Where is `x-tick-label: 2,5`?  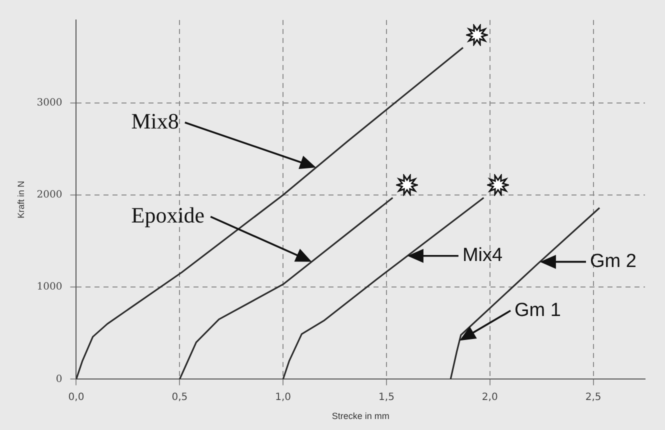
x-tick-label: 2,5 is located at coordinates (593, 397).